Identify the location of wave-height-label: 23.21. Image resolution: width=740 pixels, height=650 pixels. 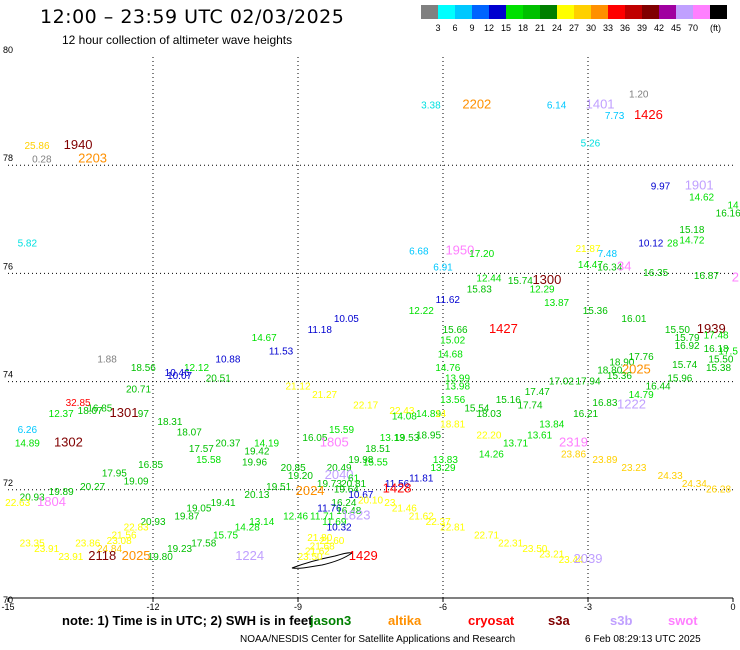
(551, 554).